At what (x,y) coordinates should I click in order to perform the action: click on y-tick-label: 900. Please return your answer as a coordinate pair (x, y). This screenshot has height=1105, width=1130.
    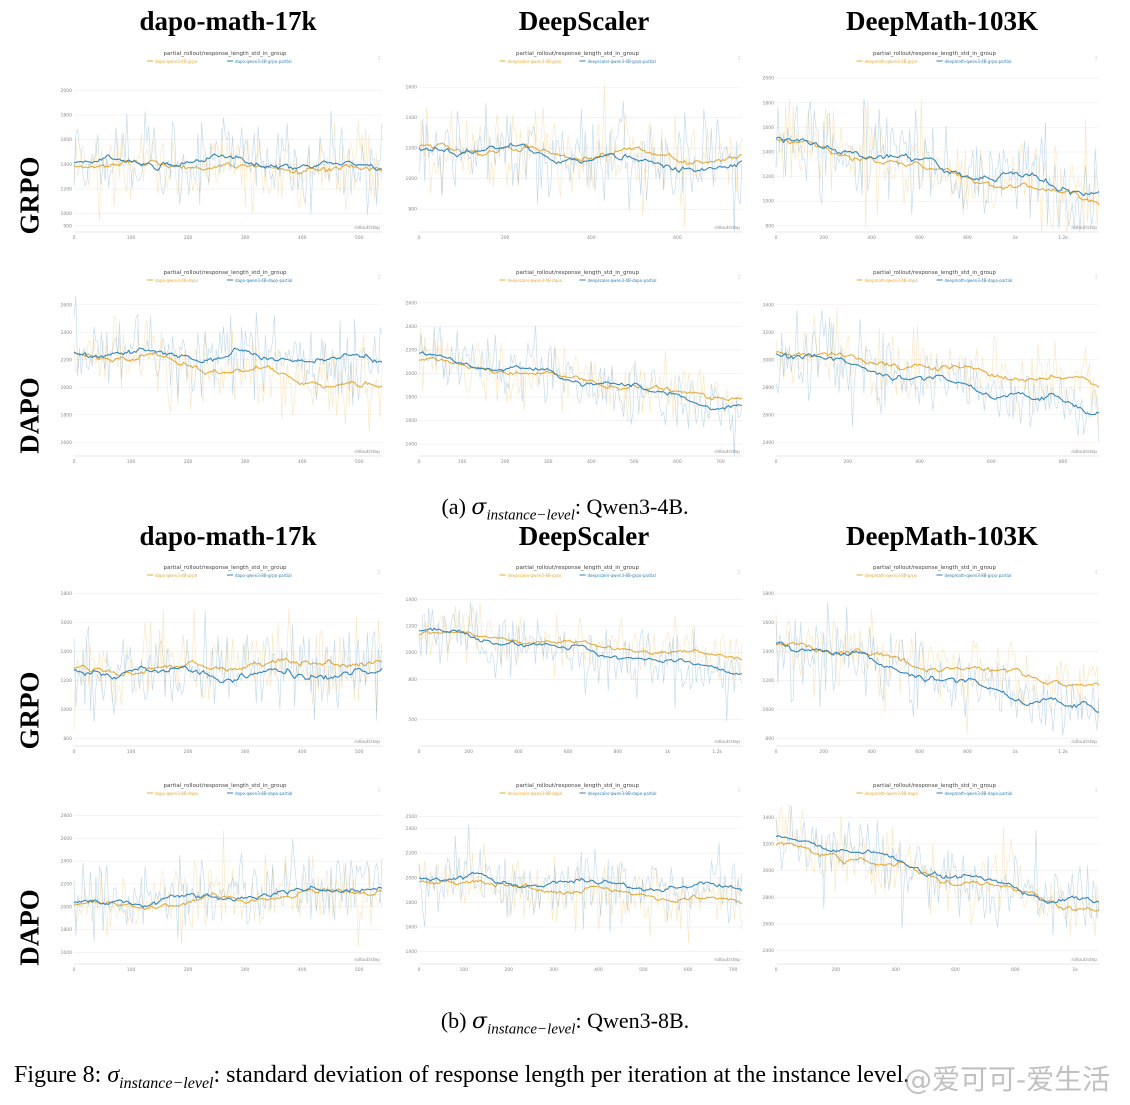
    Looking at the image, I should click on (67, 226).